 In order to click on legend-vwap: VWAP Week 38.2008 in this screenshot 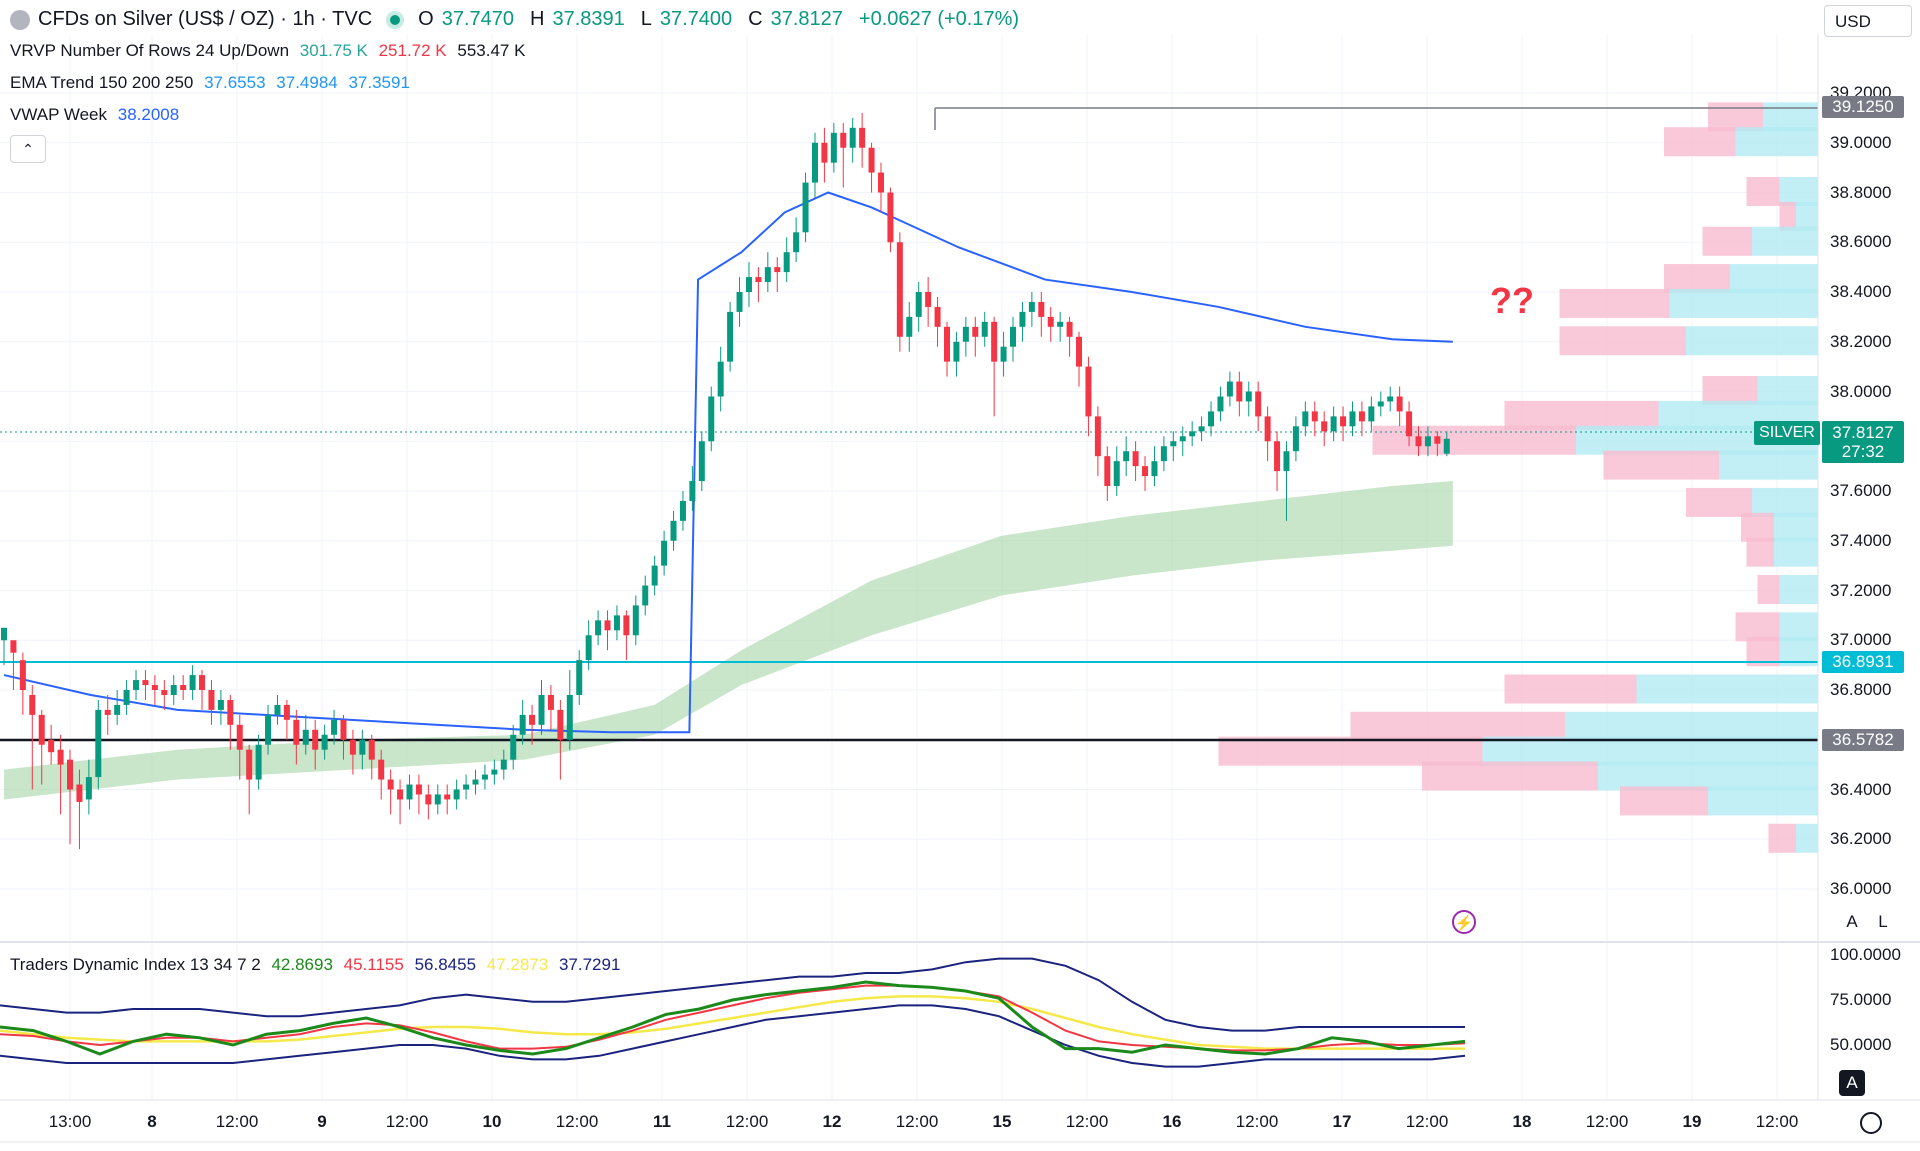, I will do `click(97, 115)`.